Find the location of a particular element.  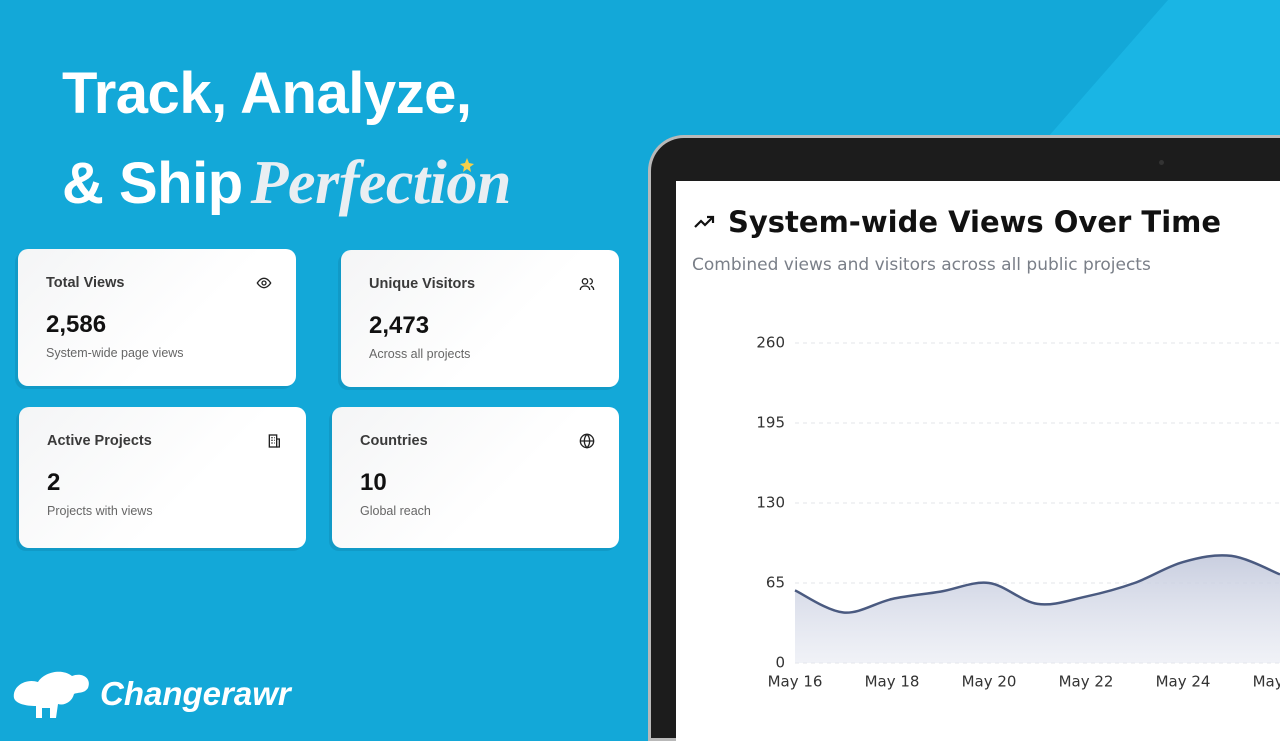

card-caption: Across all projects is located at coordinates (420, 354).